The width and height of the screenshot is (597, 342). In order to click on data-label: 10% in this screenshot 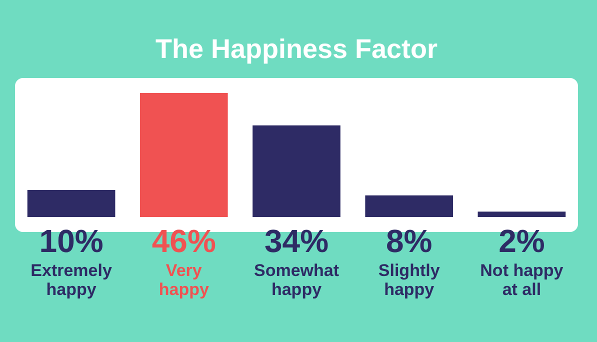, I will do `click(71, 241)`.